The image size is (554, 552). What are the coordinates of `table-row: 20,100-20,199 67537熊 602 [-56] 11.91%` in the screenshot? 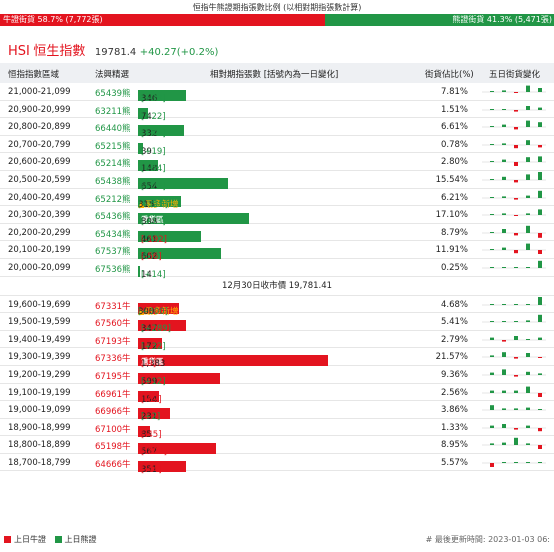 It's located at (277, 251).